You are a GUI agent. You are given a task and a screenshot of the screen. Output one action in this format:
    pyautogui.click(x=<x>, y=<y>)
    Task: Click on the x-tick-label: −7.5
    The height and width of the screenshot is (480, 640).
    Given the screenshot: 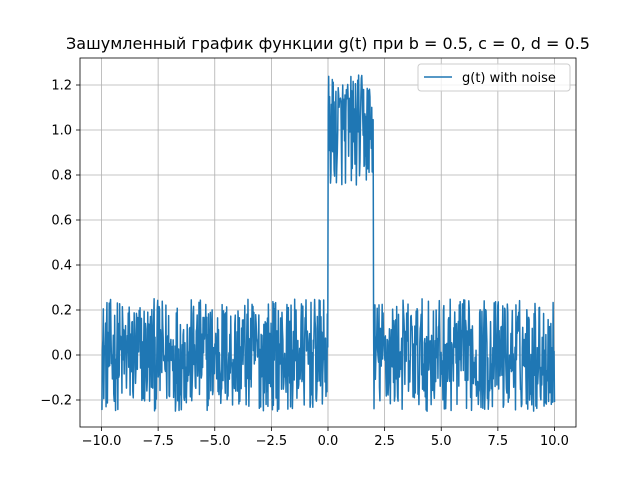 What is the action you would take?
    pyautogui.click(x=158, y=441)
    